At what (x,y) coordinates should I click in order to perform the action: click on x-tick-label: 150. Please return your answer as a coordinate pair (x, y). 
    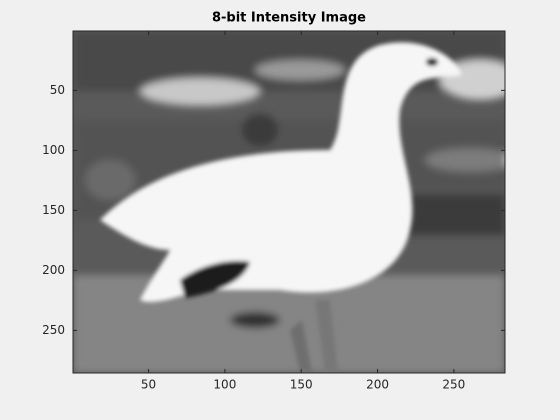
    Looking at the image, I should click on (301, 385).